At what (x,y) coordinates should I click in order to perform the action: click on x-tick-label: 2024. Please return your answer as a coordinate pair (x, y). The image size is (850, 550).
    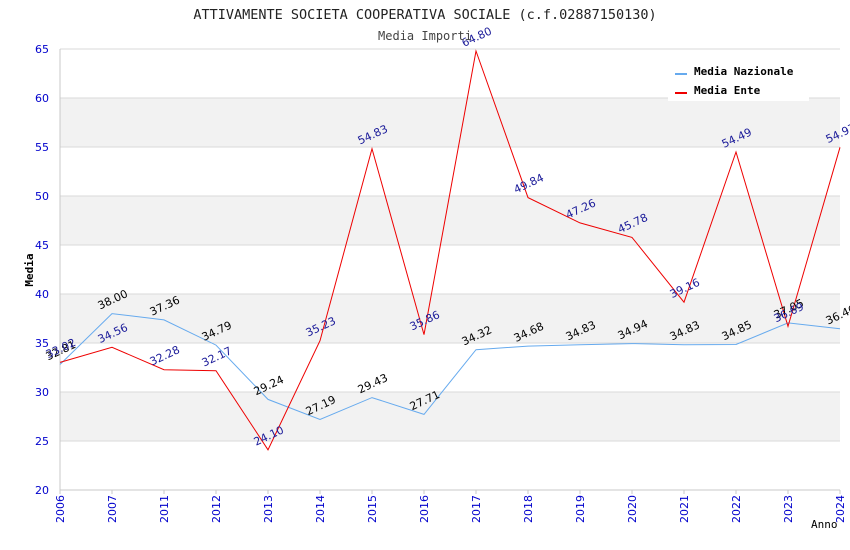
    Looking at the image, I should click on (840, 509).